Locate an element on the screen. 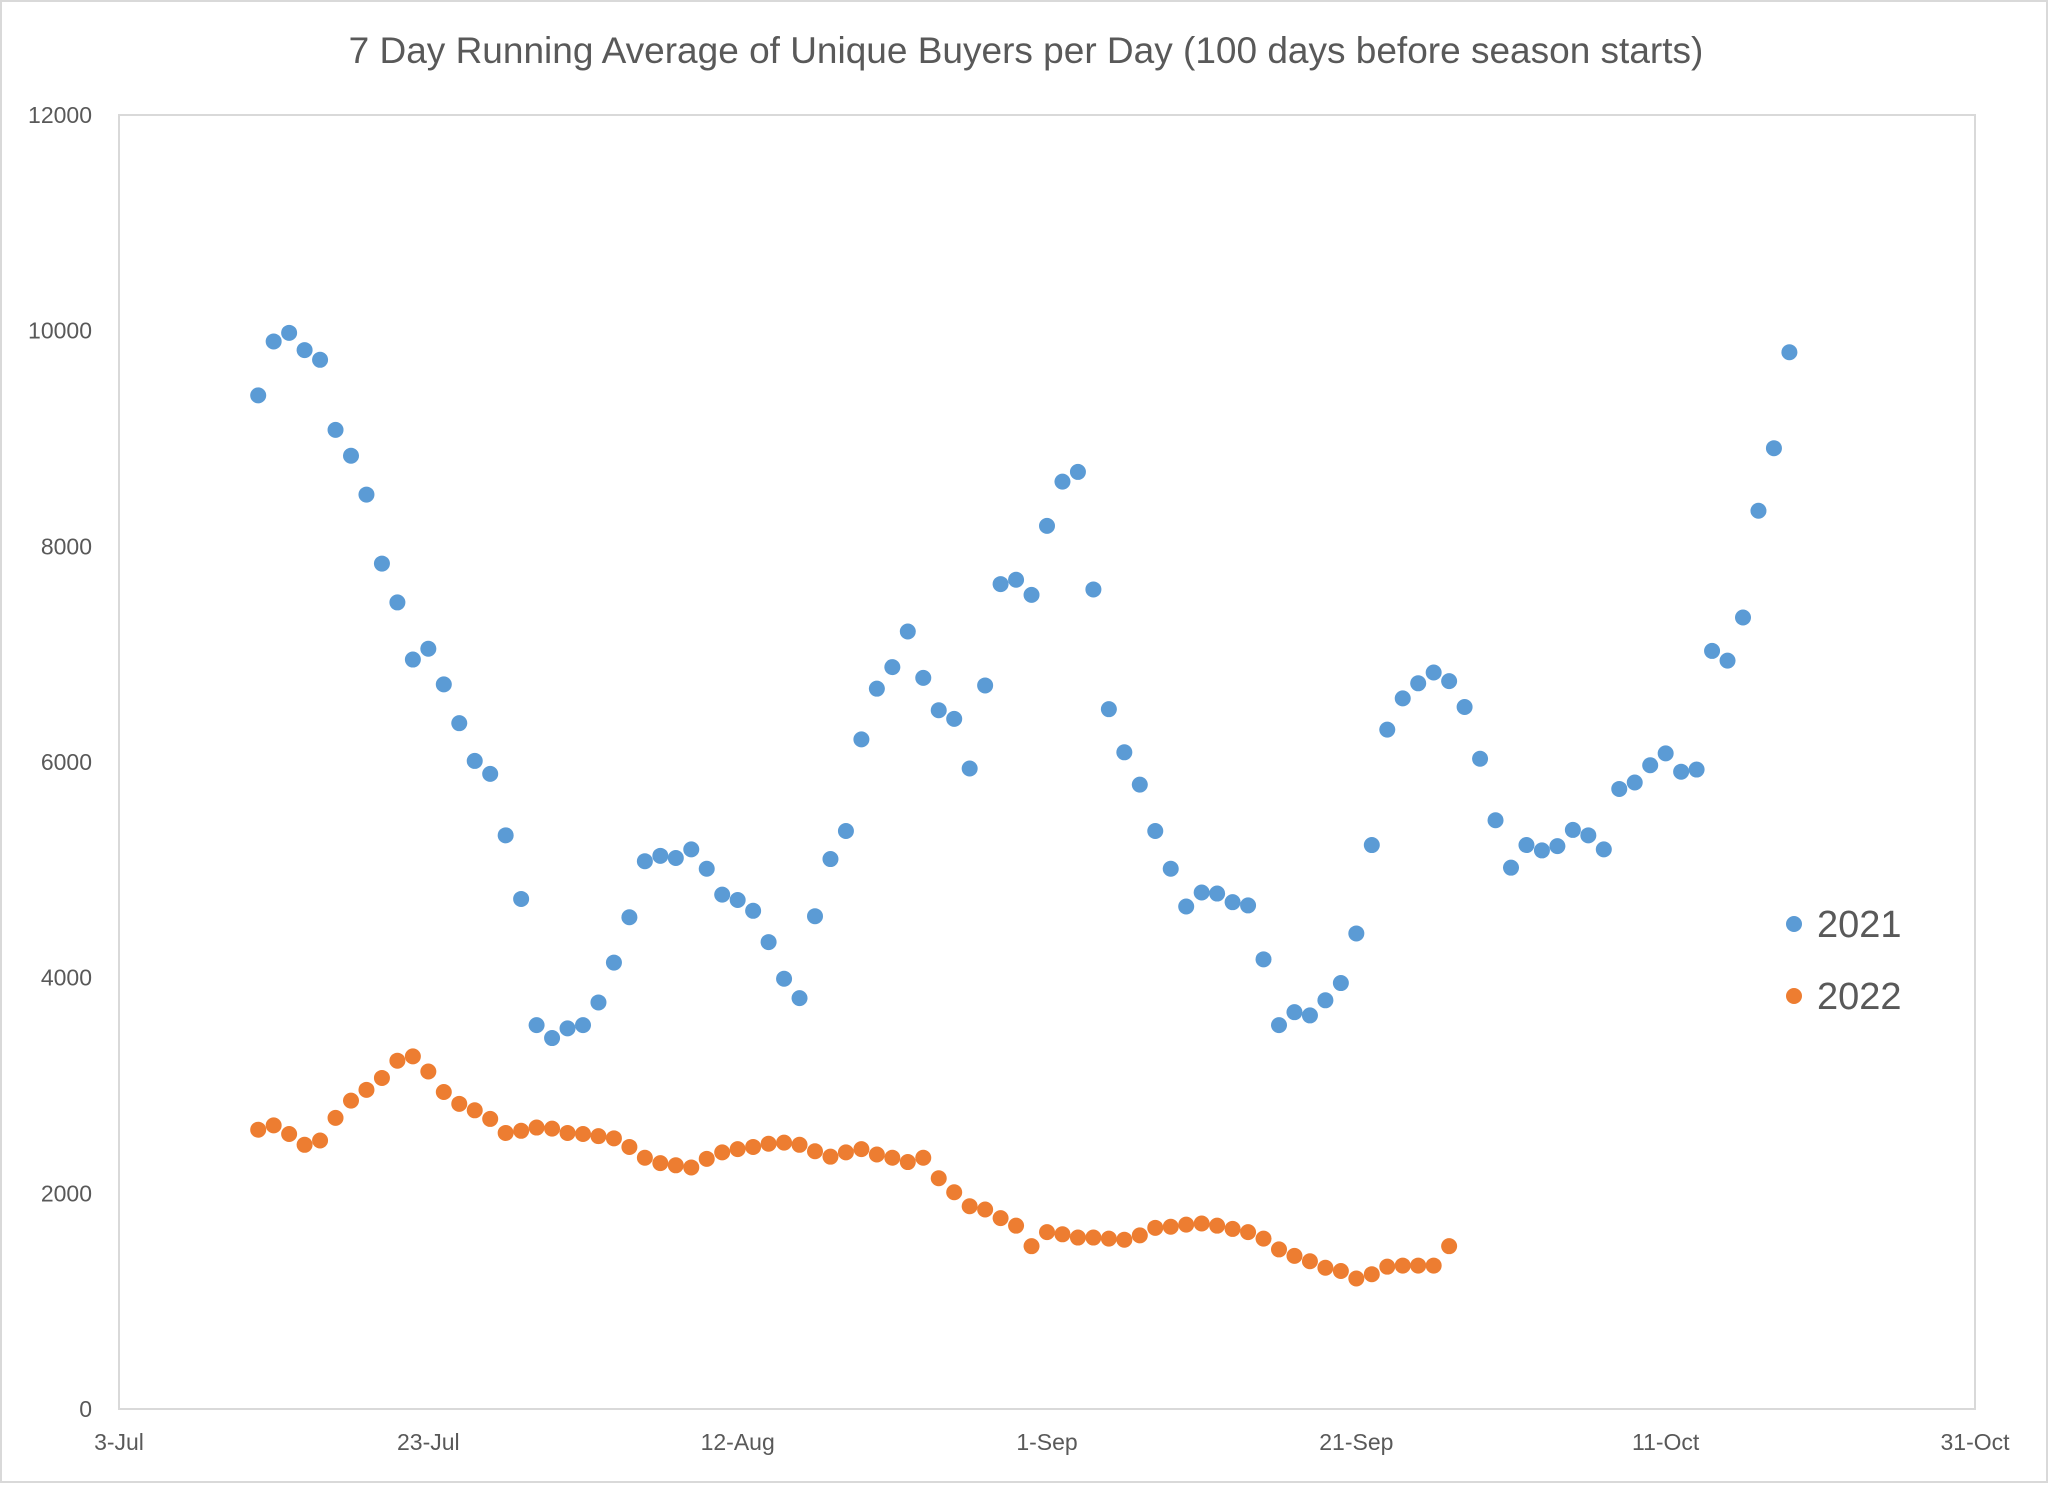 This screenshot has width=2048, height=1485. legend-label-2022: 2022 is located at coordinates (1859, 997).